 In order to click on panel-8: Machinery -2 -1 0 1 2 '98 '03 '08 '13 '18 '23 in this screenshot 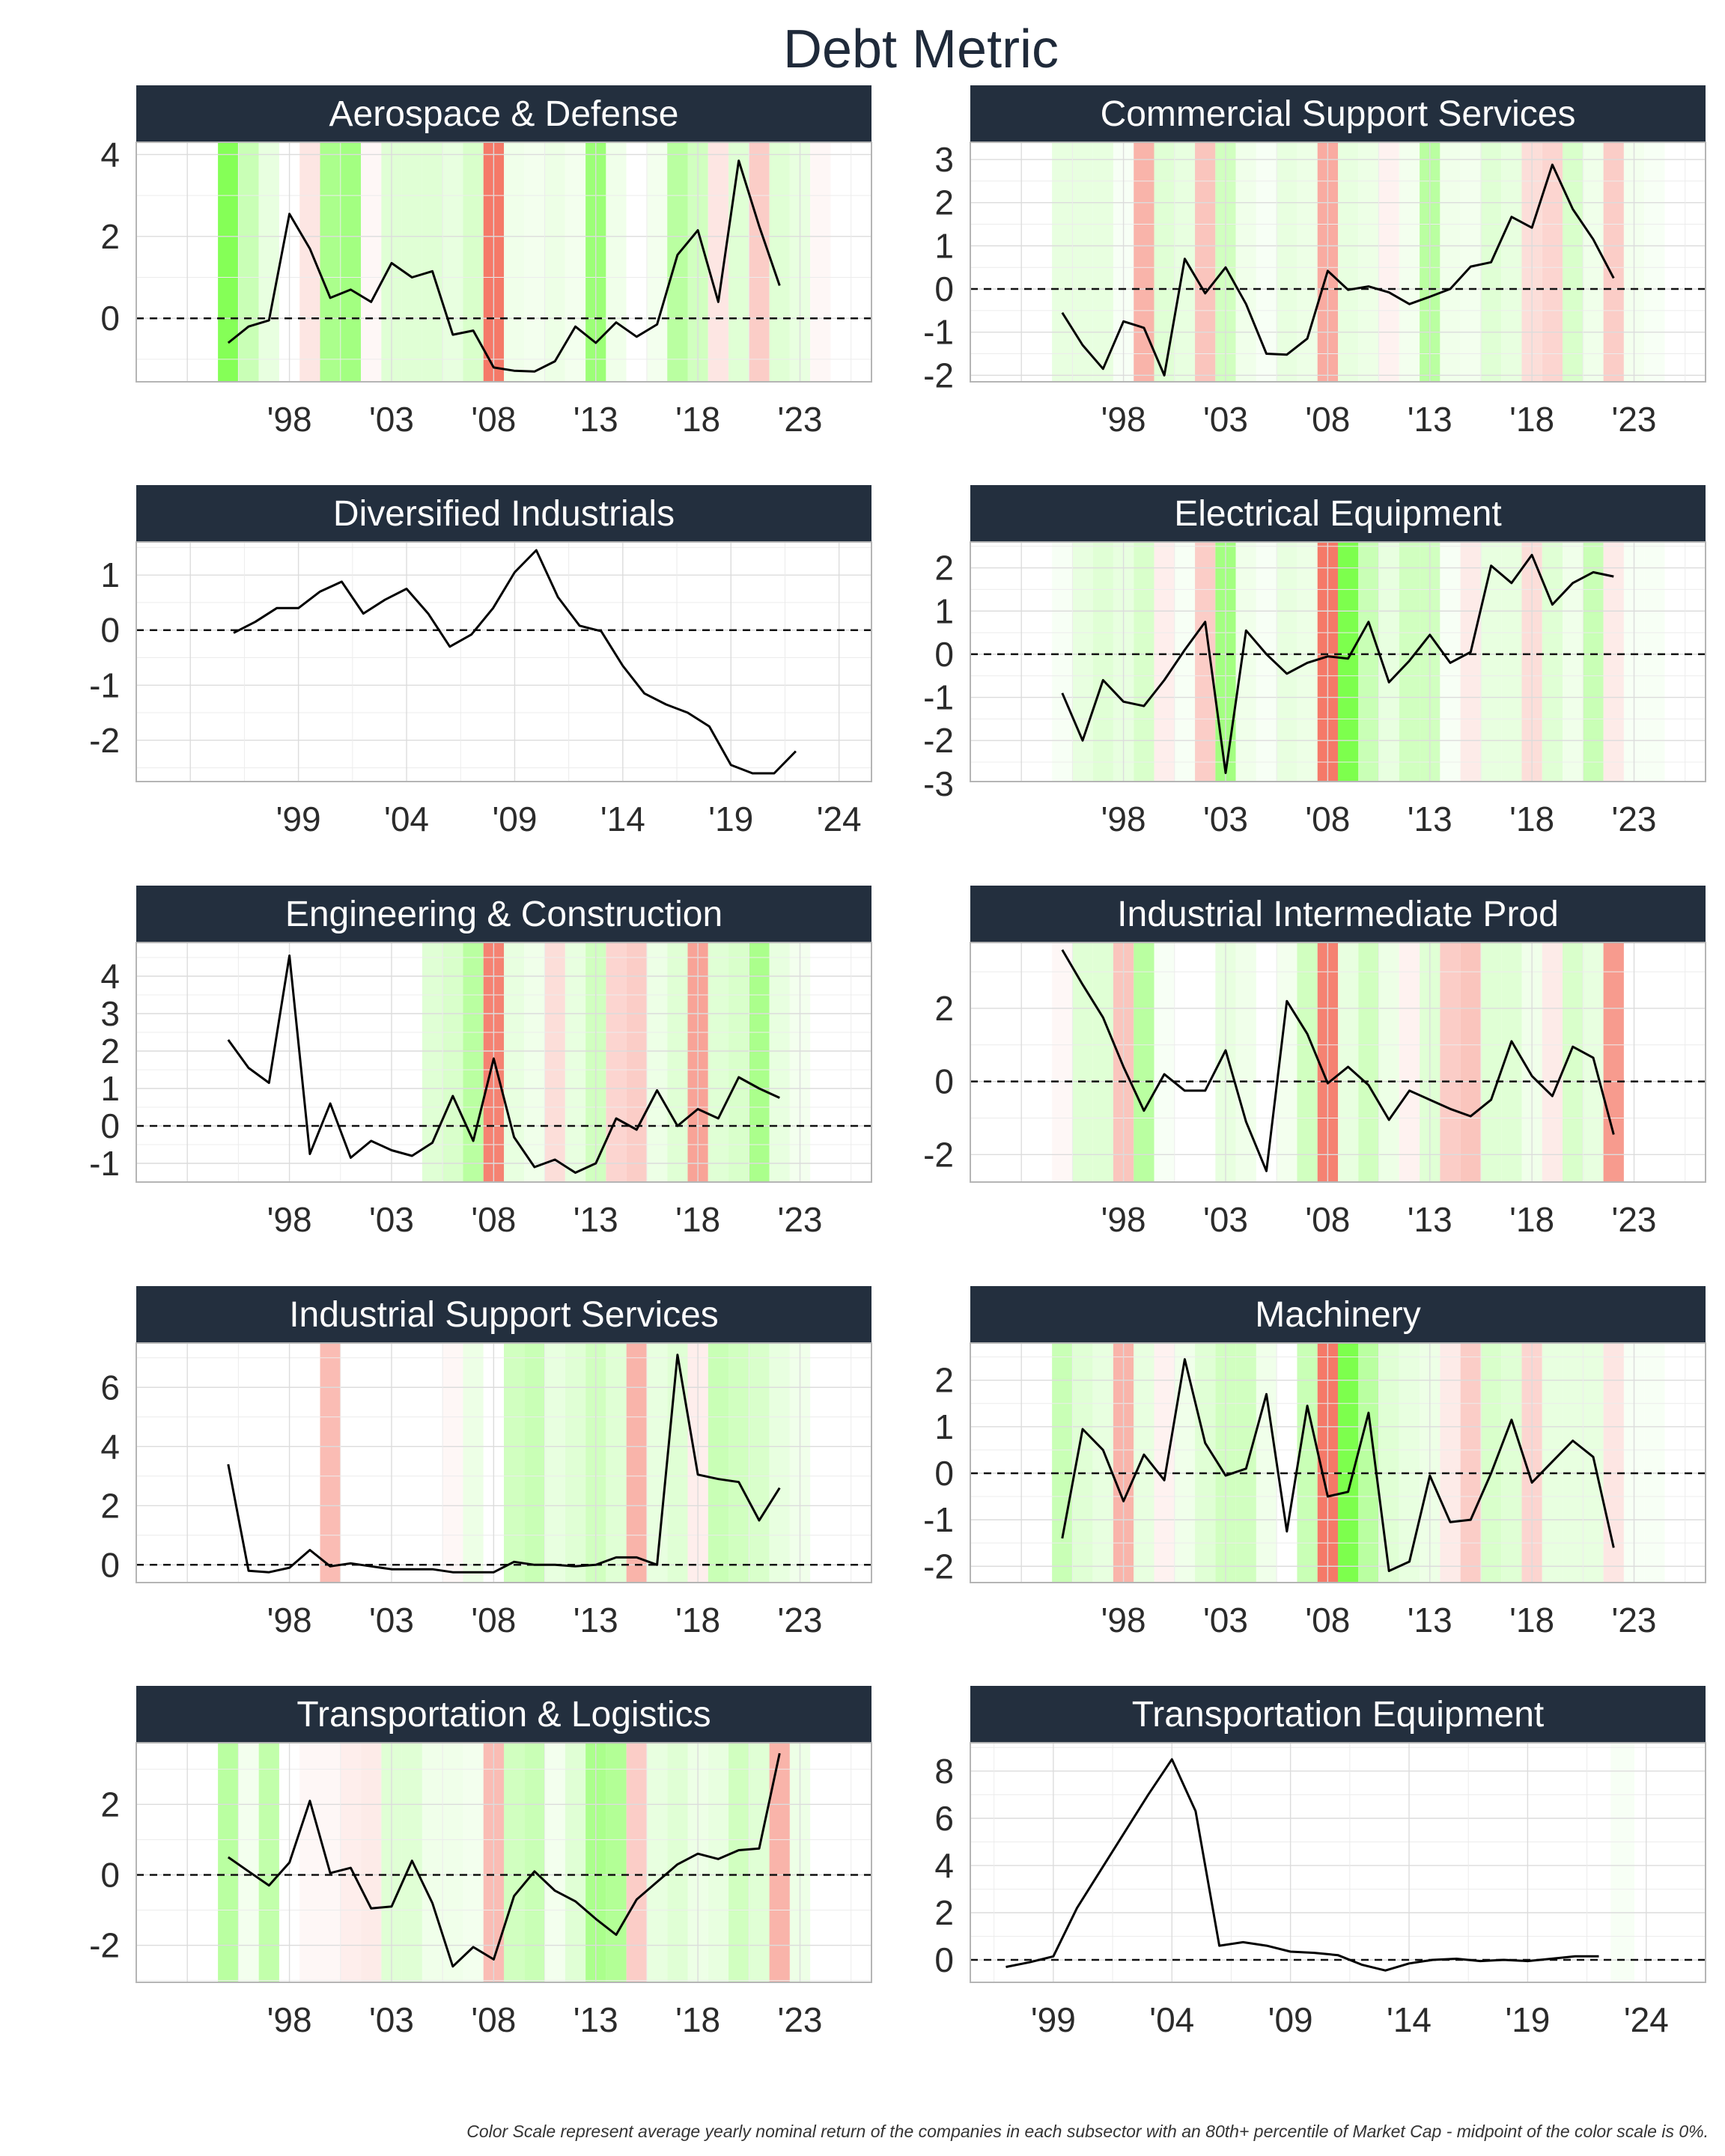, I will do `click(1314, 1462)`.